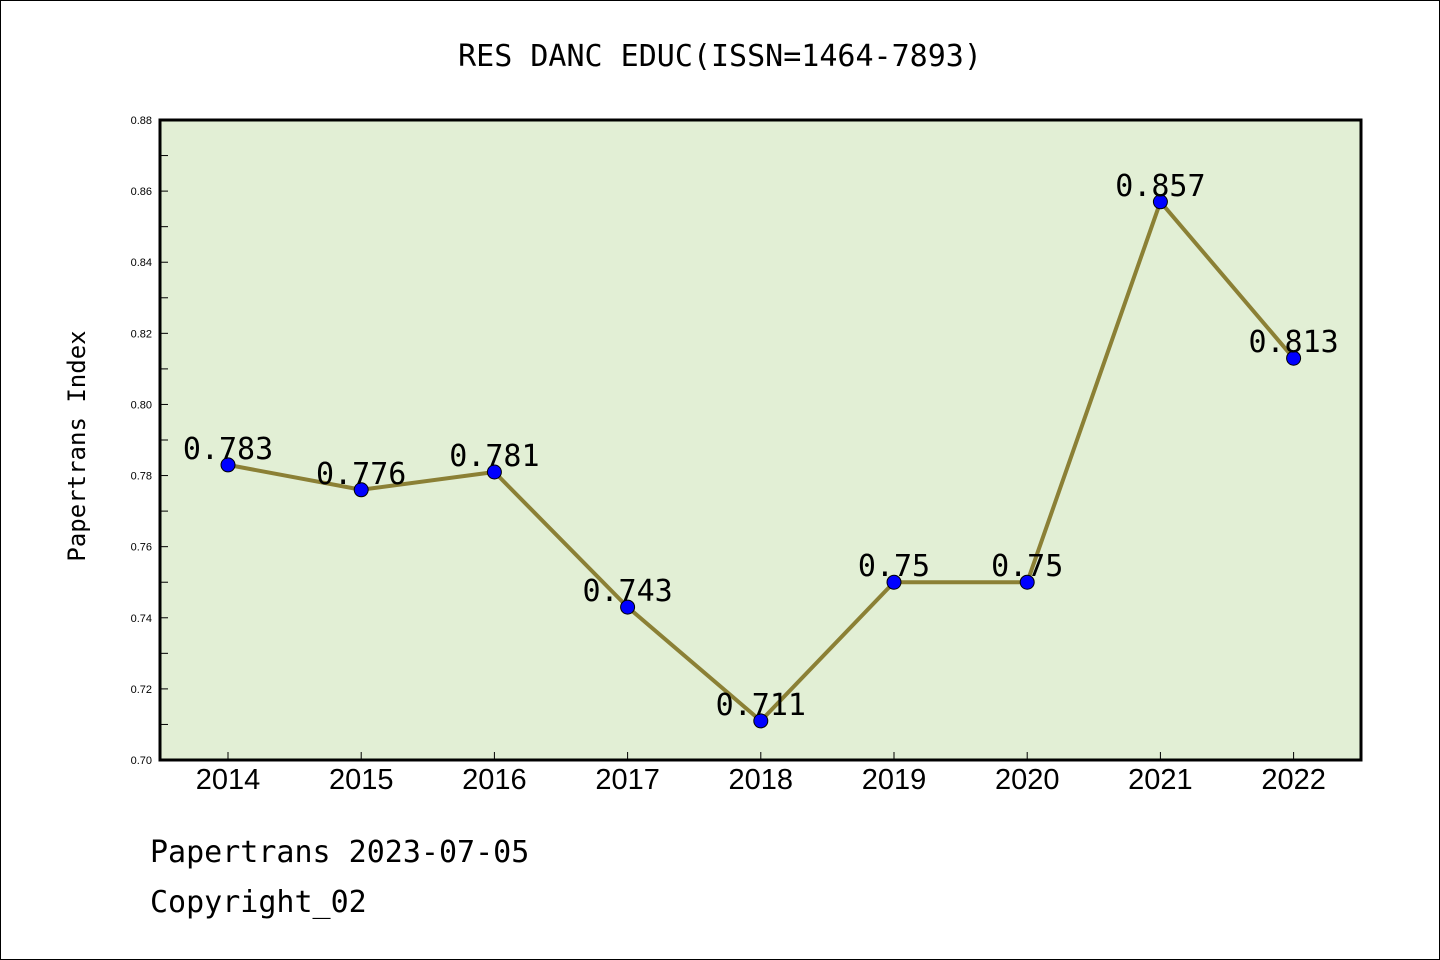  Describe the element at coordinates (141, 761) in the screenshot. I see `y-tick-label: 0.70` at that location.